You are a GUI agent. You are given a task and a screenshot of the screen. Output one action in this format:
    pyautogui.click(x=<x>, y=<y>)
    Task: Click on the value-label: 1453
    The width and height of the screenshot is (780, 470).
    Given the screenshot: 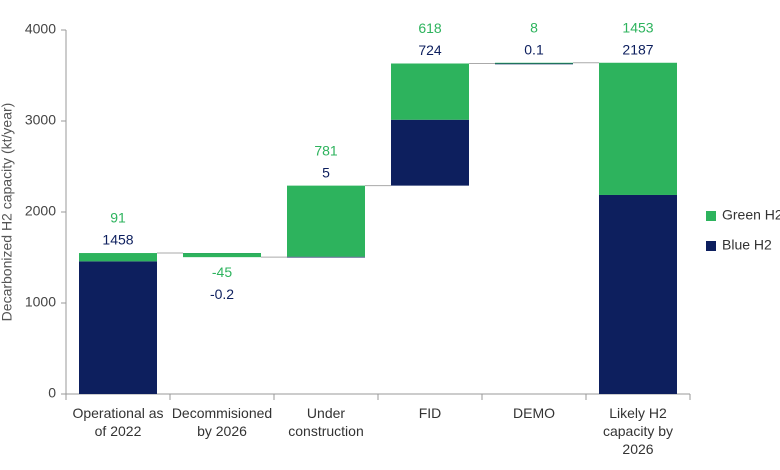 What is the action you would take?
    pyautogui.click(x=637, y=27)
    